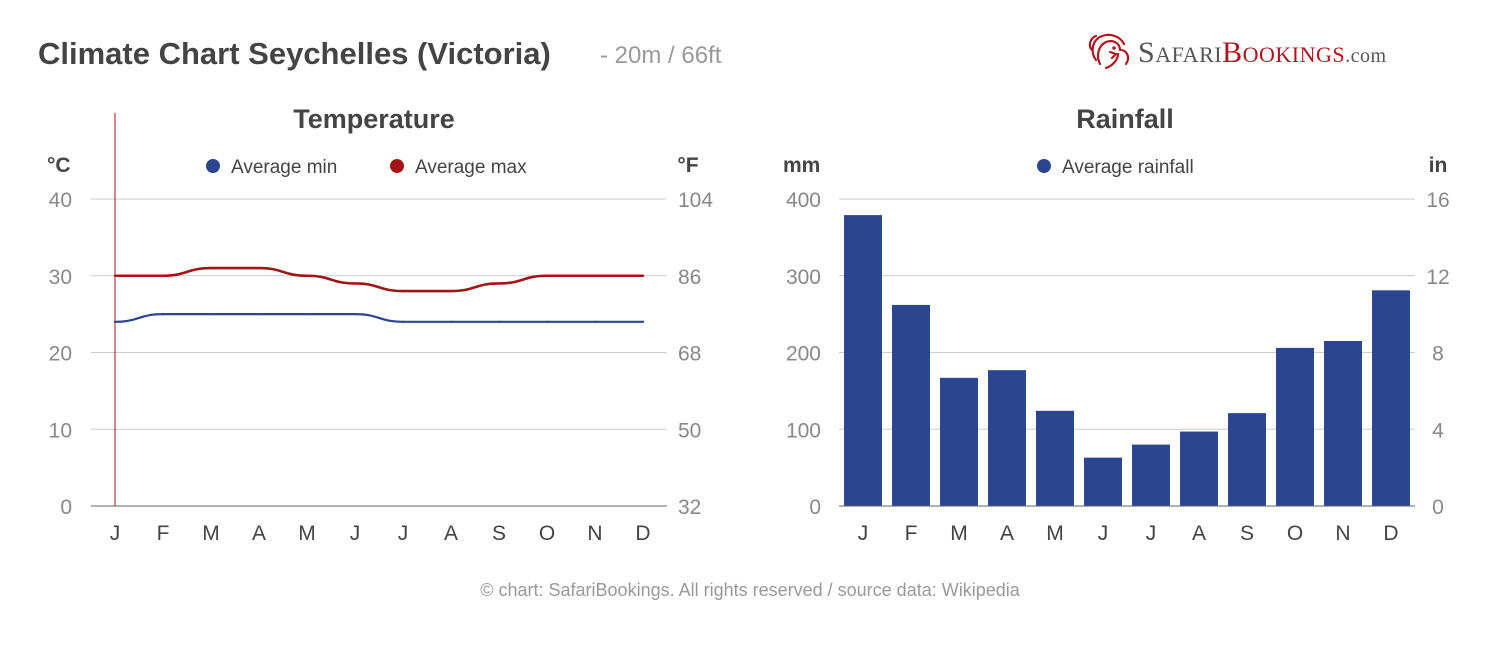 The height and width of the screenshot is (652, 1500). What do you see at coordinates (59, 165) in the screenshot?
I see `y-axis-unit-left: °C` at bounding box center [59, 165].